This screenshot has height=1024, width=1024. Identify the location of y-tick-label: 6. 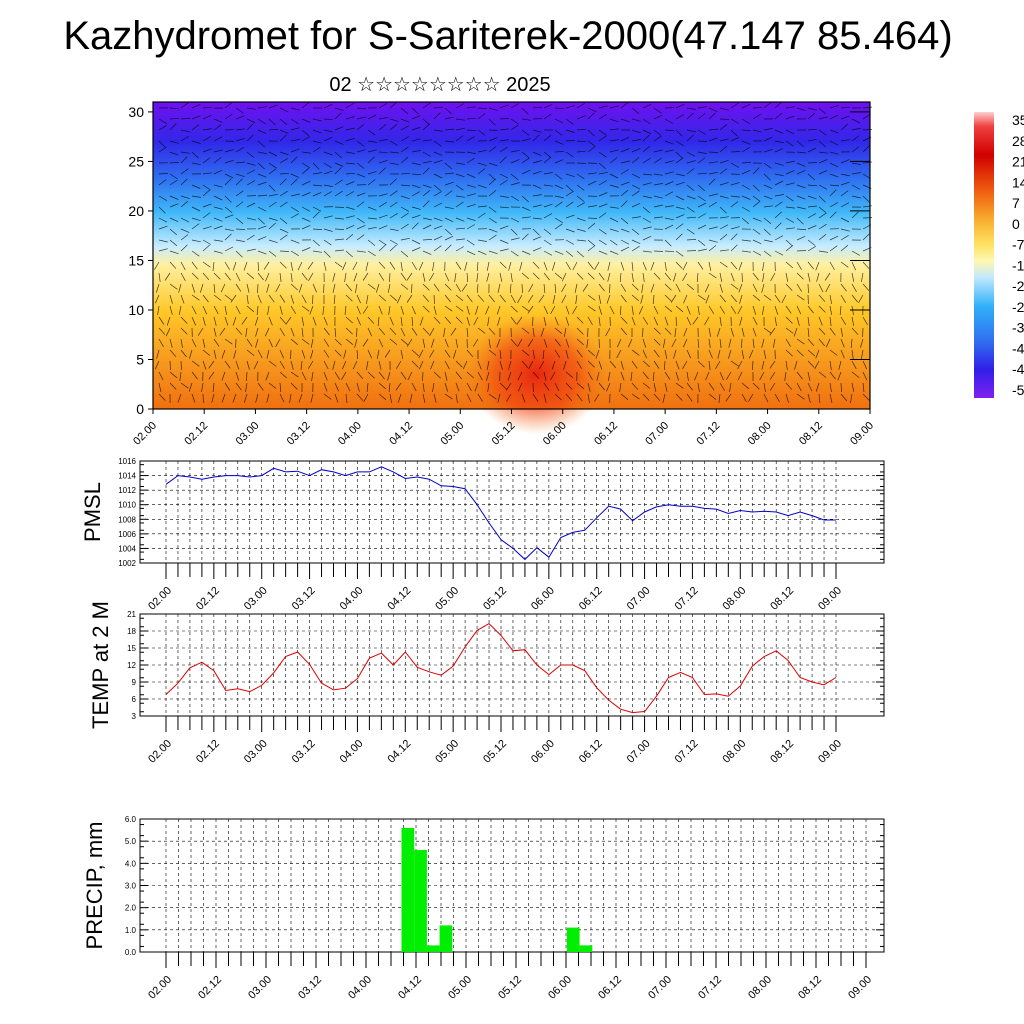
(134, 699).